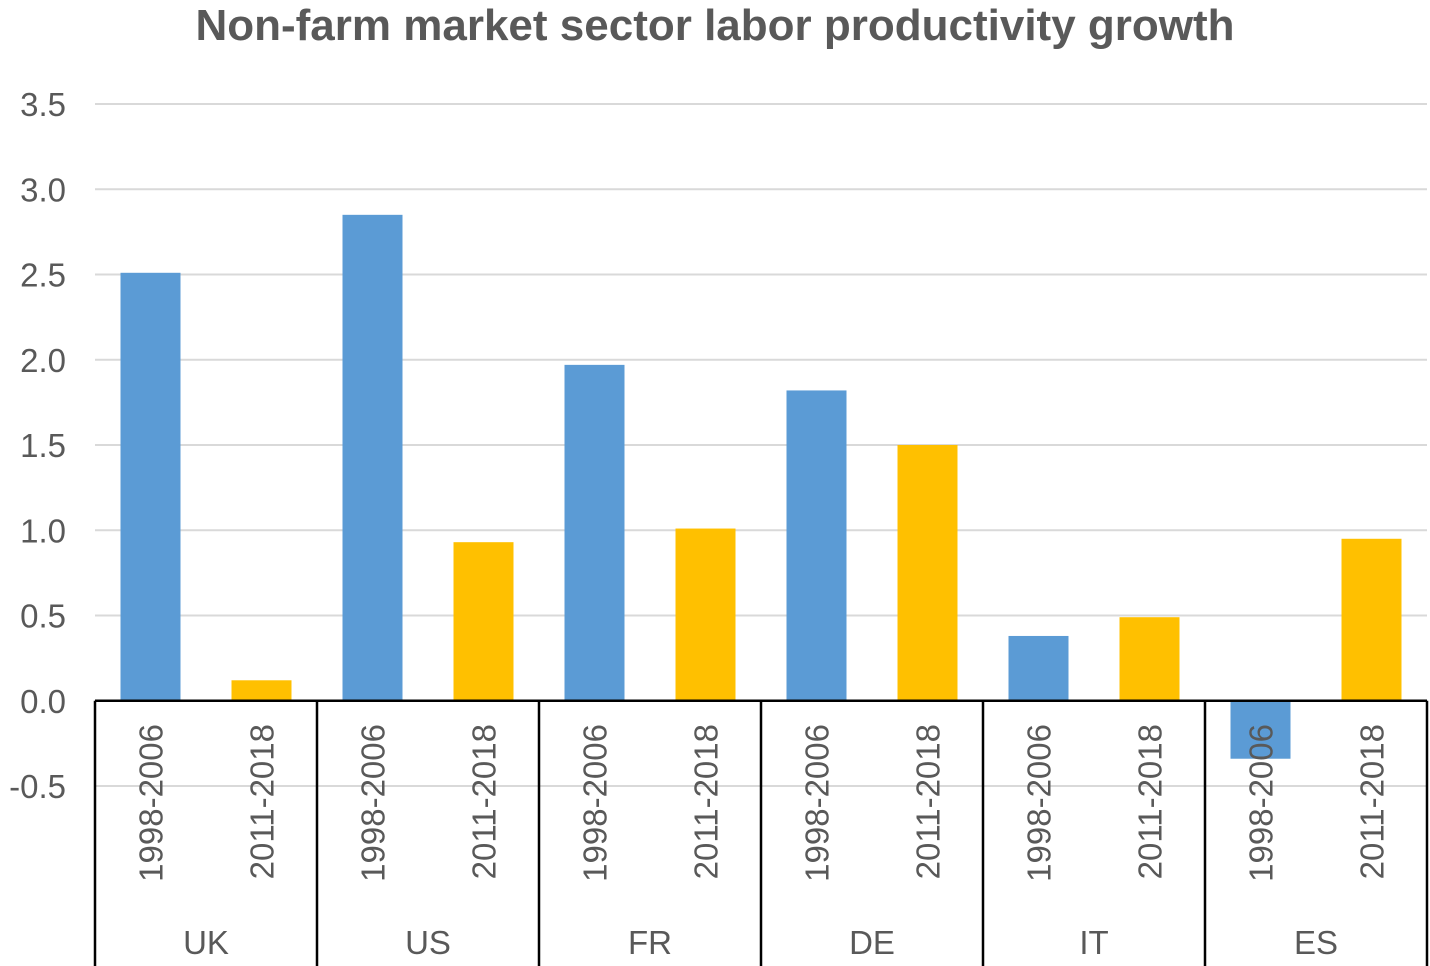 The width and height of the screenshot is (1430, 966). I want to click on group-label-de: DE, so click(872, 942).